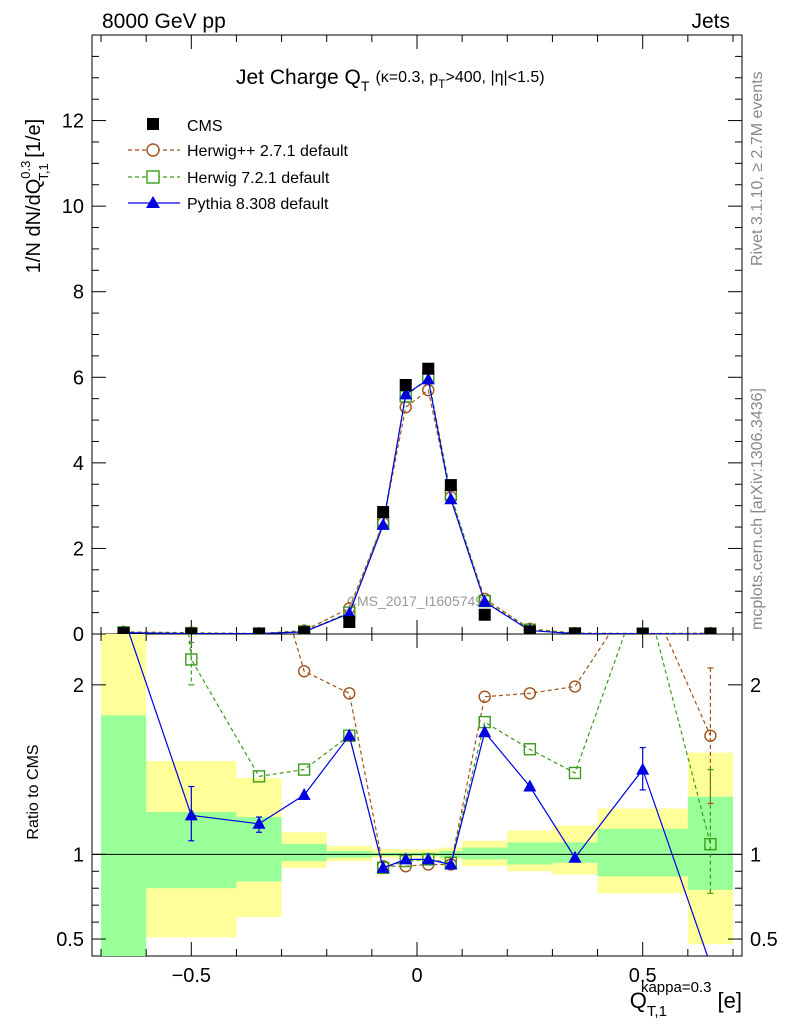 This screenshot has height=1024, width=786. What do you see at coordinates (757, 509) in the screenshot?
I see `mcplots-label: mcplots.cern.ch [arXiv:1306.3436]` at bounding box center [757, 509].